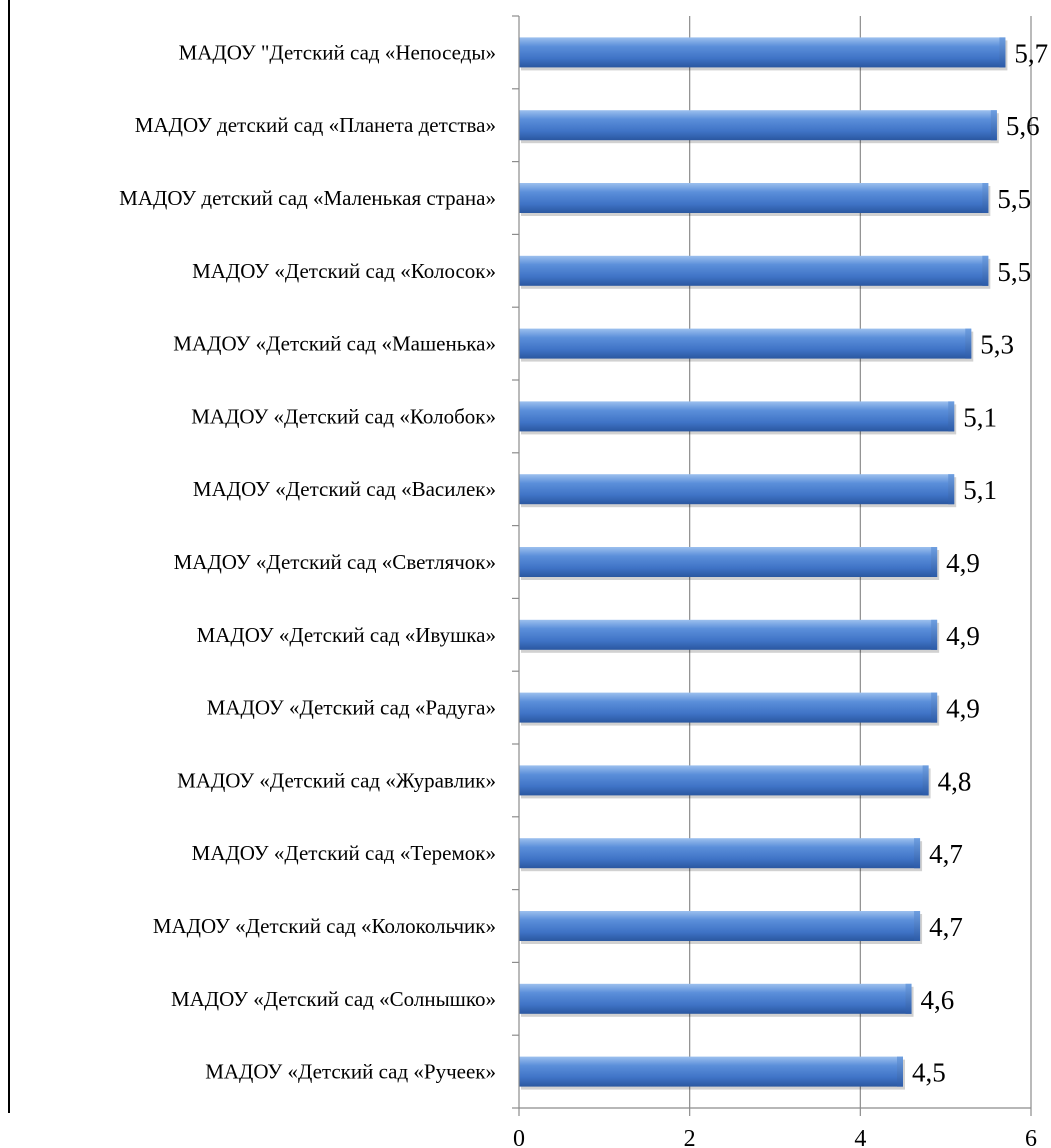  Describe the element at coordinates (315, 125) in the screenshot. I see `category-label: МАДОУ детский сад «Планета детства»` at that location.